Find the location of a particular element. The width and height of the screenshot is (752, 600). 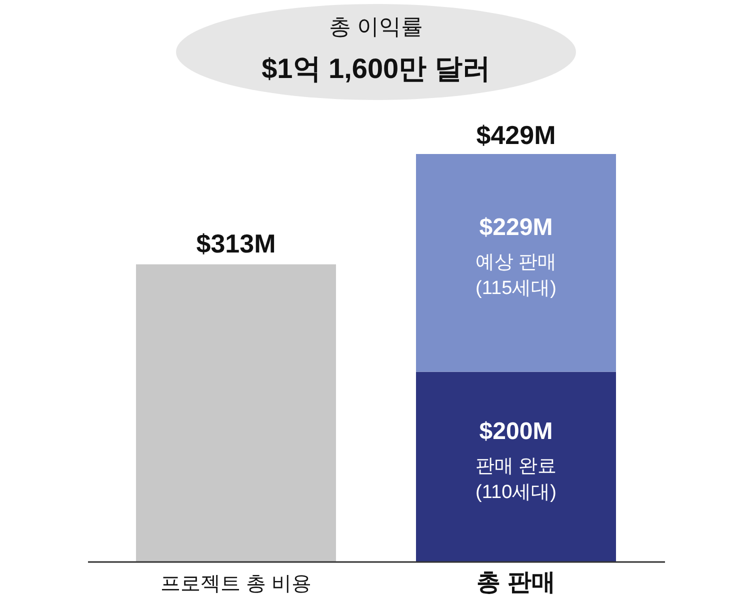

data-label: $229M is located at coordinates (516, 227).